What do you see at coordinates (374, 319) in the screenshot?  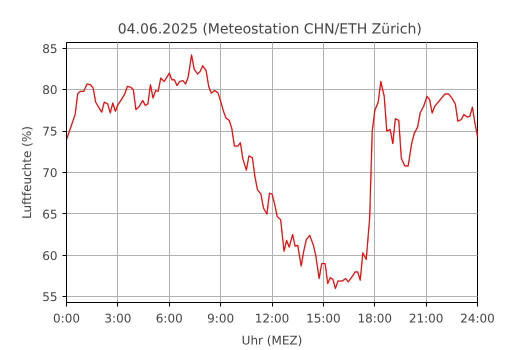 I see `x-tick-label: 18:00` at bounding box center [374, 319].